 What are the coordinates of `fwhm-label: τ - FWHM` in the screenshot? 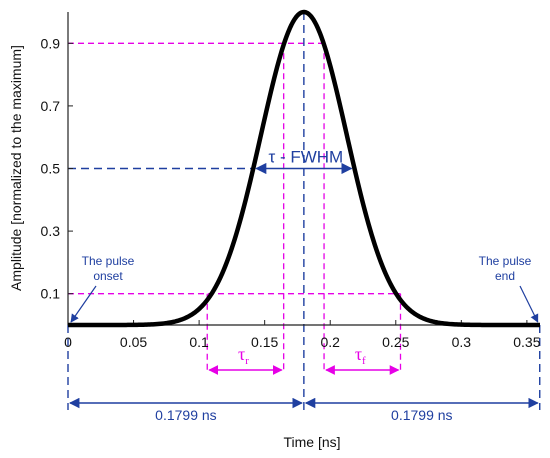 It's located at (306, 157).